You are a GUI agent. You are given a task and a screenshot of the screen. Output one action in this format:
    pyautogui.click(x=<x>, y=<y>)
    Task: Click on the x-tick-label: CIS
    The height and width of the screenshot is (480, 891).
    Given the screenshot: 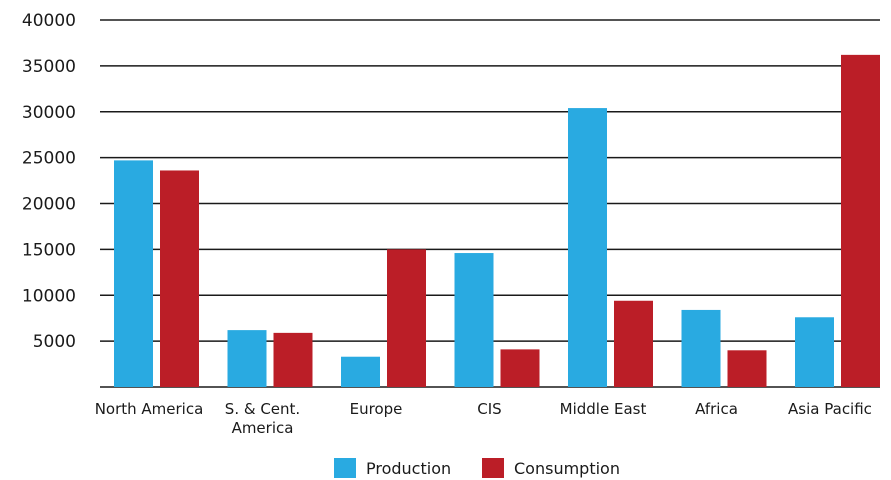 What is the action you would take?
    pyautogui.click(x=489, y=409)
    